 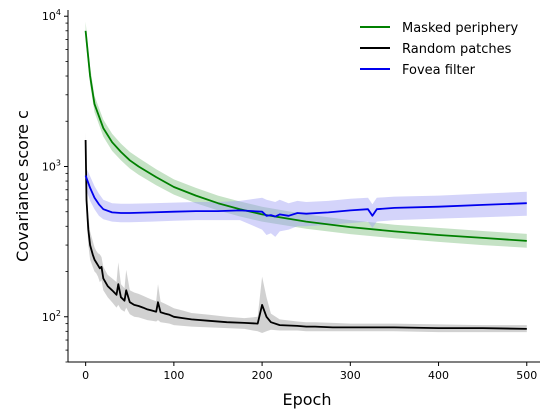 I want to click on legend-label-random-patches: Random patches, so click(x=457, y=49).